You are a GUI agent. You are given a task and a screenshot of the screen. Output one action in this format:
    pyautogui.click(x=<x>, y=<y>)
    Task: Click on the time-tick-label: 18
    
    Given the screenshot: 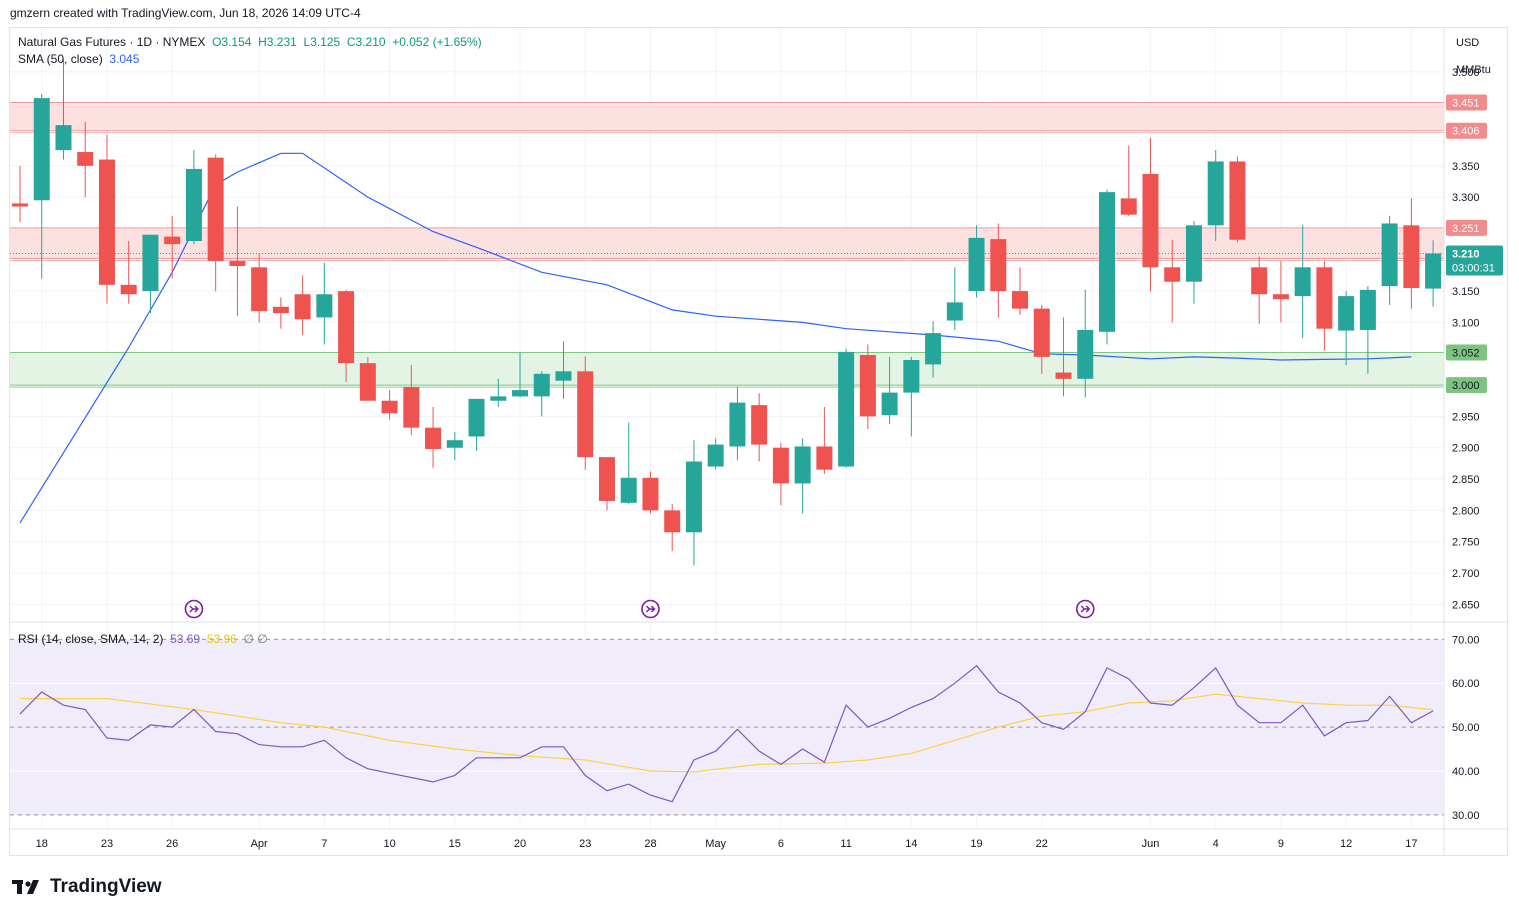 What is the action you would take?
    pyautogui.click(x=42, y=844)
    